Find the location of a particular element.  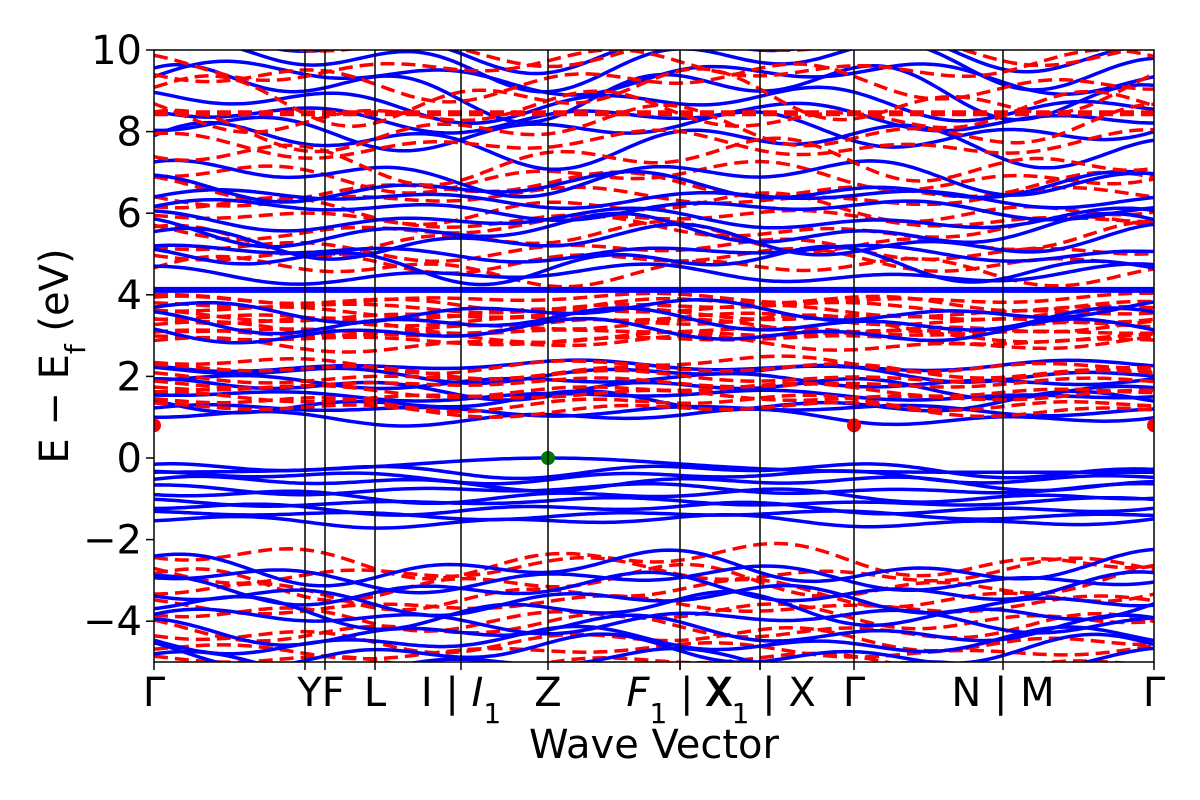

y-axis-title-main: E − E is located at coordinates (55, 409).